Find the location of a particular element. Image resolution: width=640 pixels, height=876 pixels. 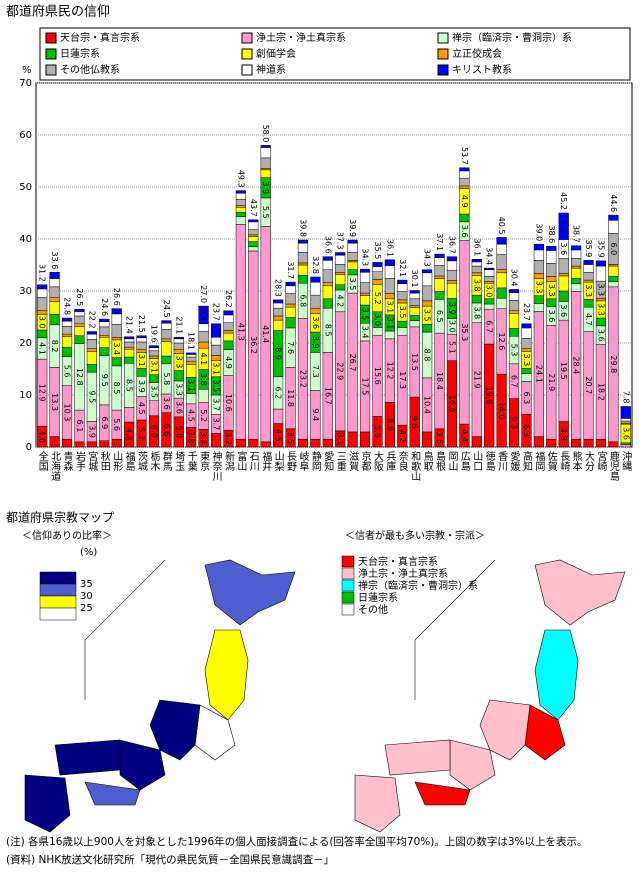

y-tick-label: 30 is located at coordinates (25, 291).